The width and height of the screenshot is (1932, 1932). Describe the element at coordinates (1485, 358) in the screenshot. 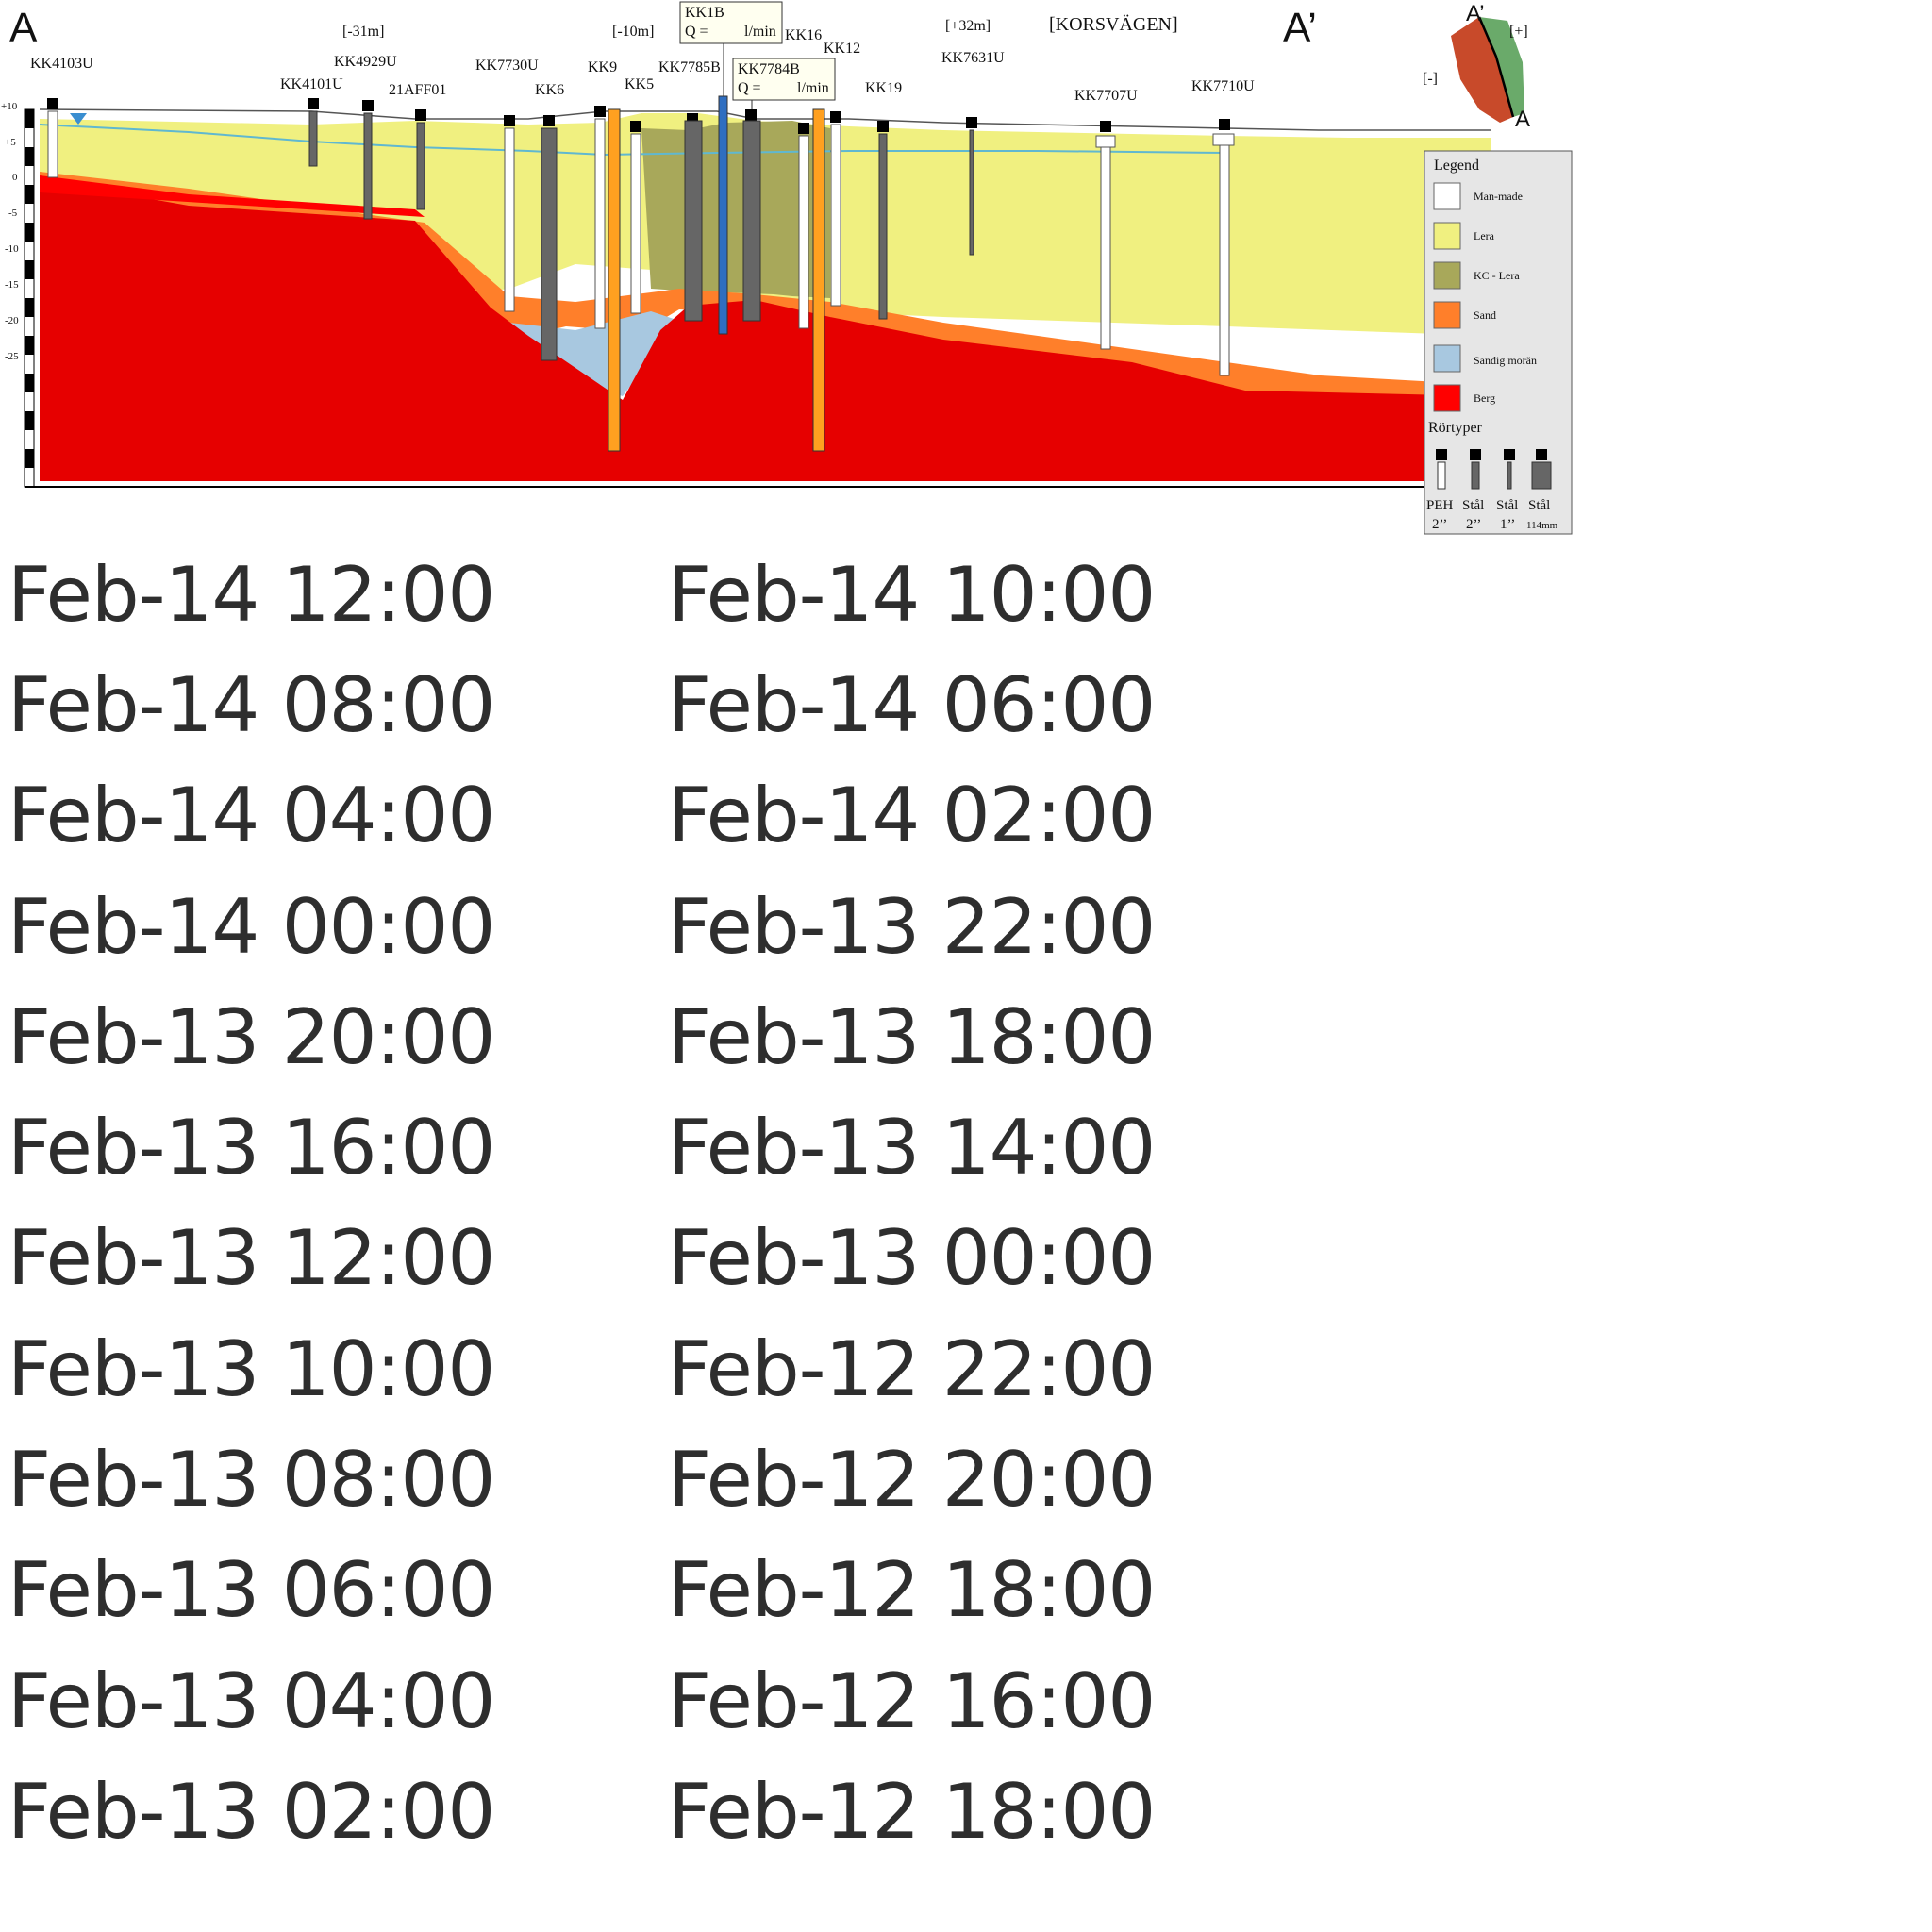

I see `legend-item: Sandig morän` at that location.